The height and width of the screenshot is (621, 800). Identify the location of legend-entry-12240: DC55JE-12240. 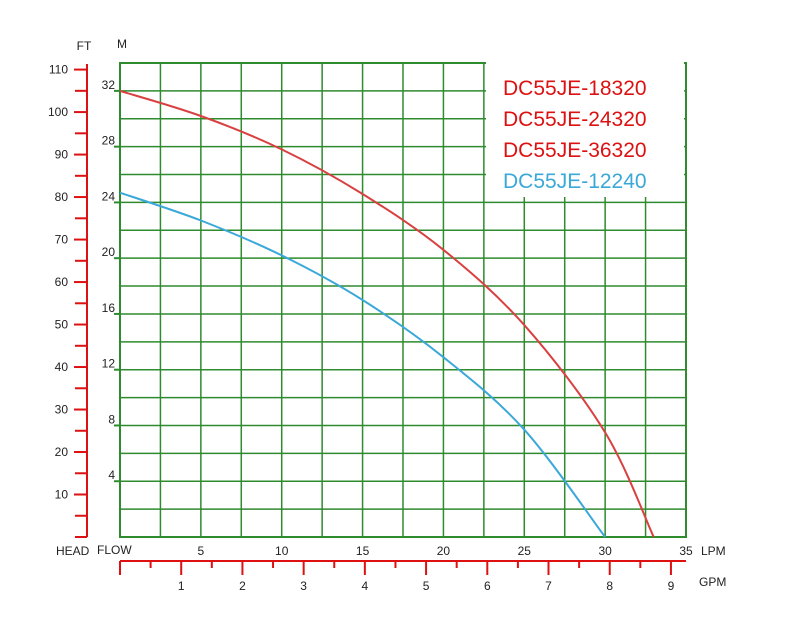
(575, 181).